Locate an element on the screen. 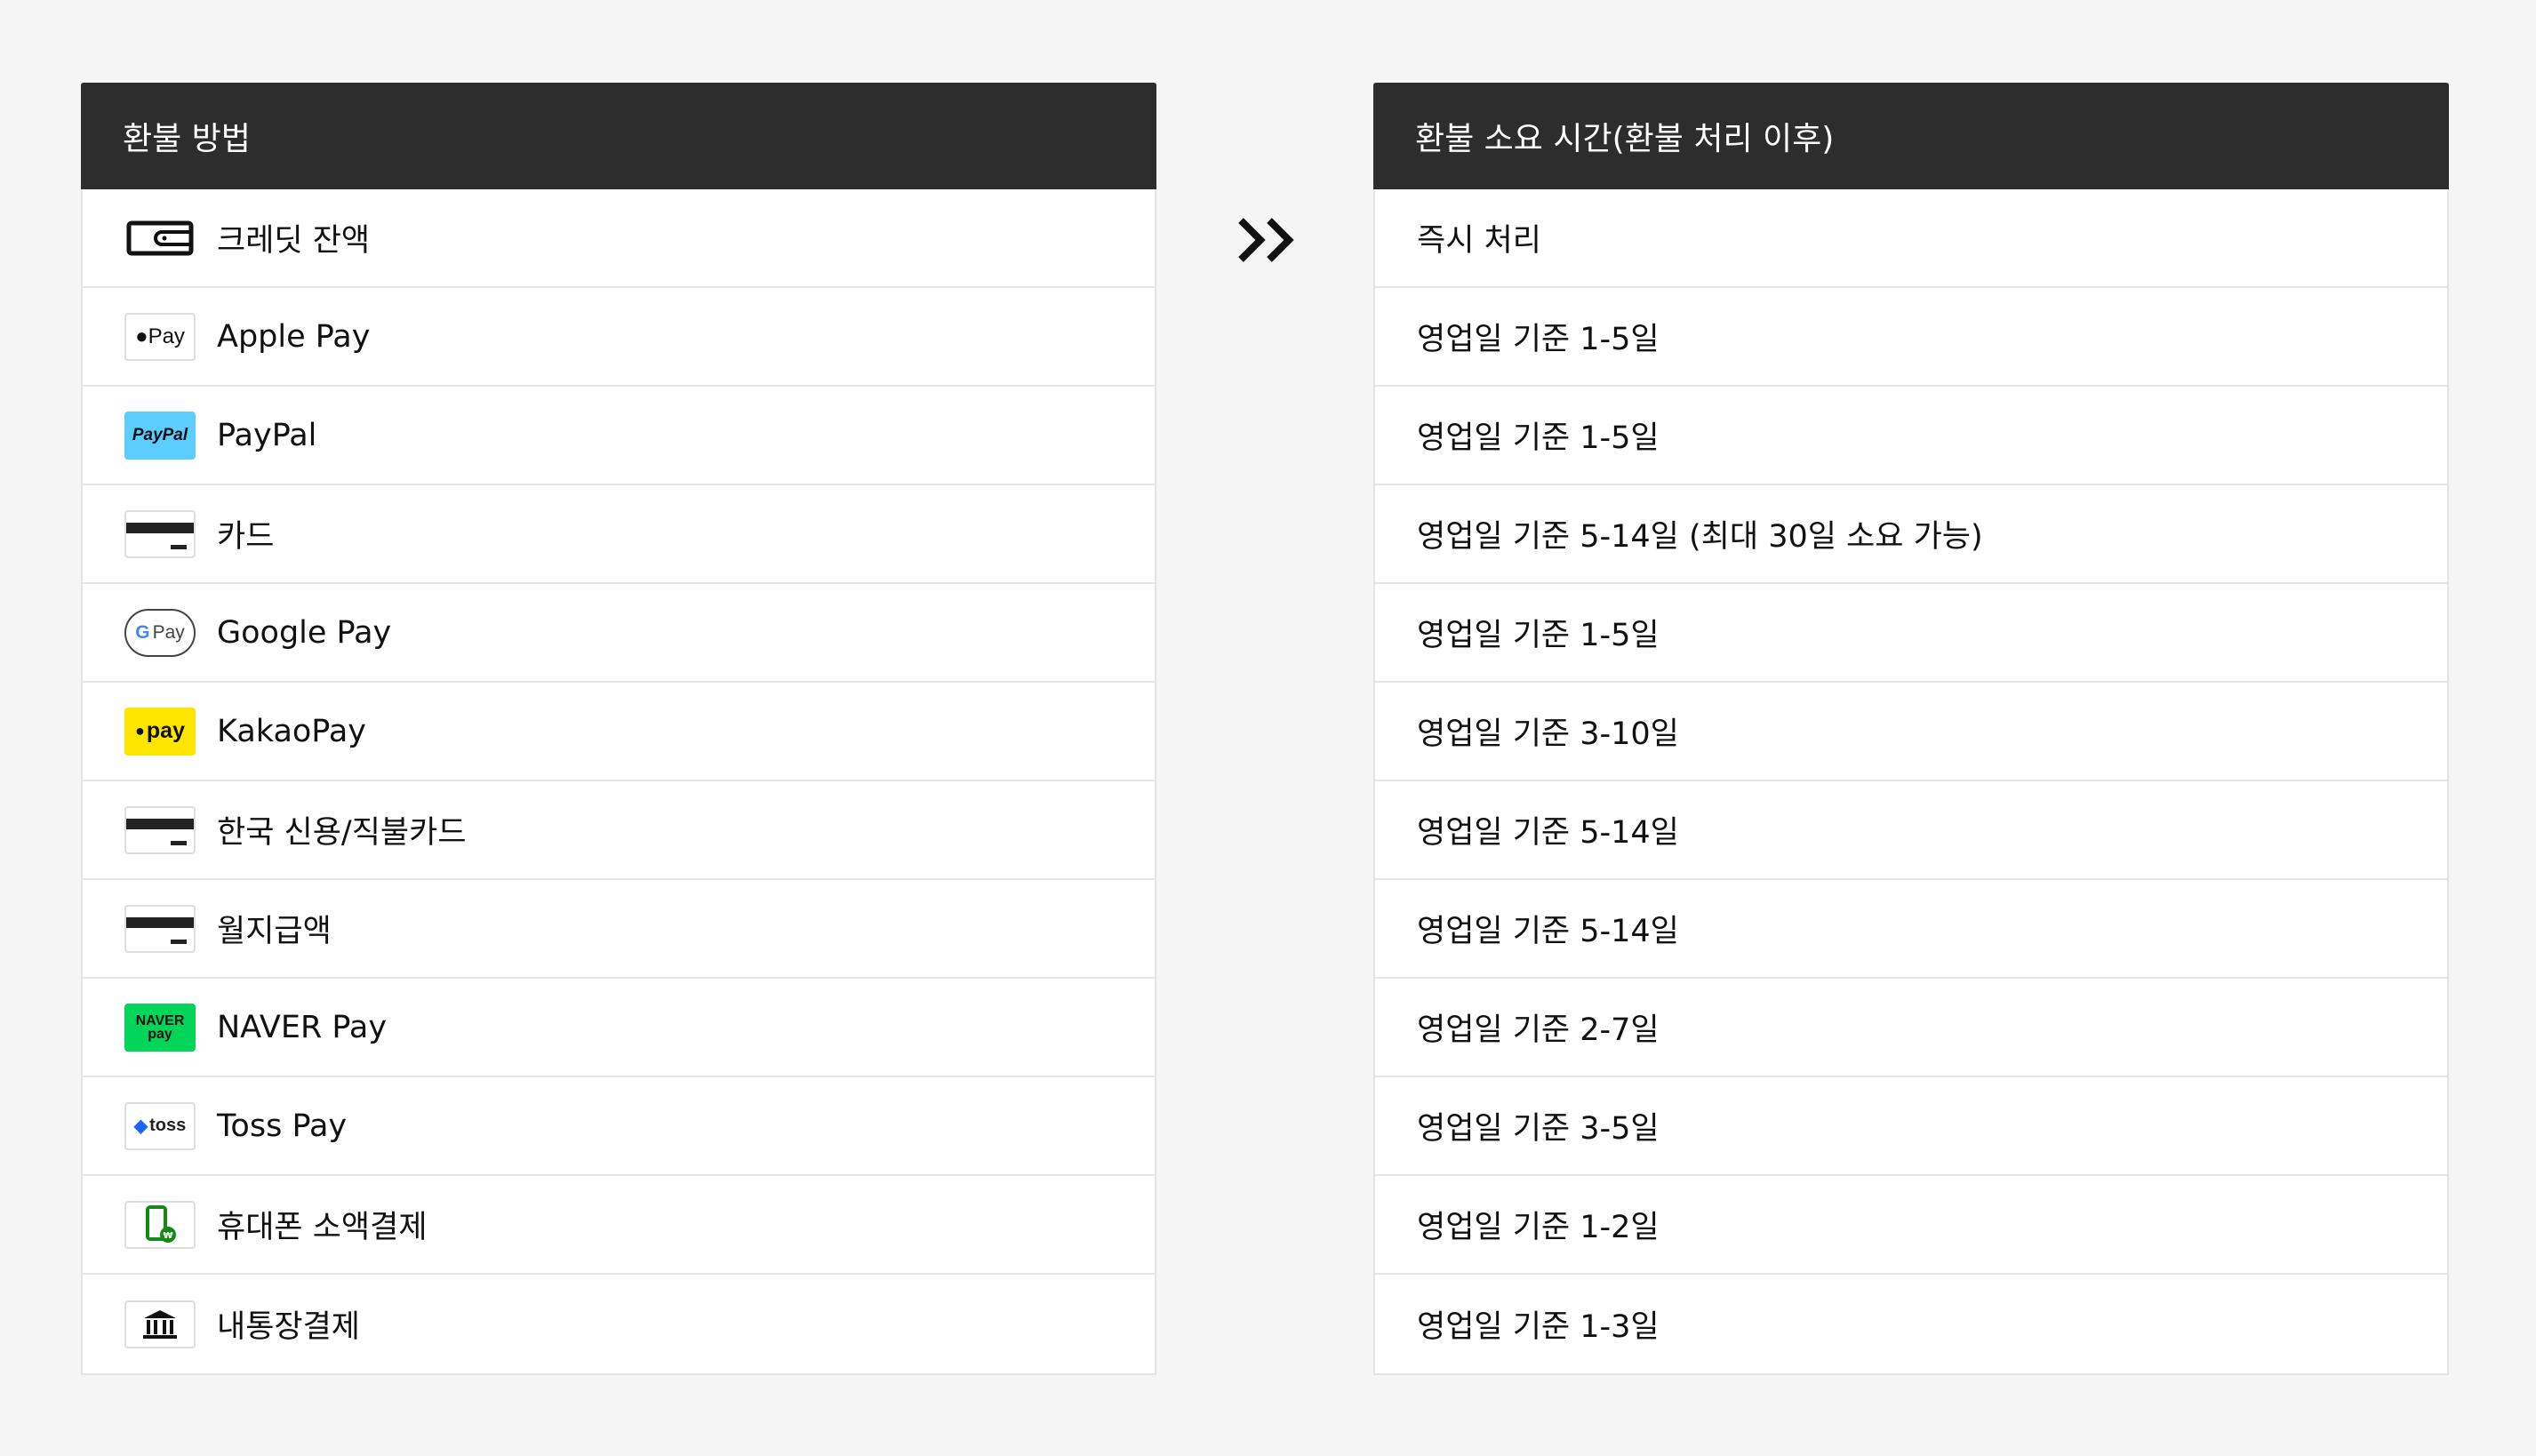 The height and width of the screenshot is (1456, 2536). table-row: 크레딧 잔액 is located at coordinates (619, 238).